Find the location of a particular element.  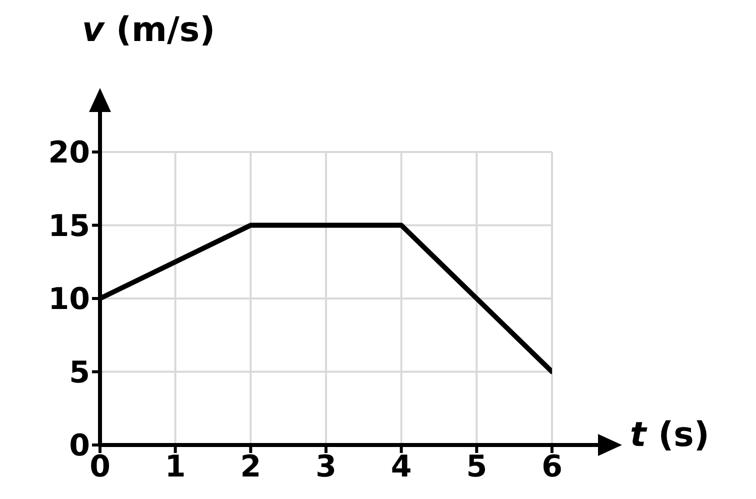

x-tick-label: 6 is located at coordinates (552, 466).